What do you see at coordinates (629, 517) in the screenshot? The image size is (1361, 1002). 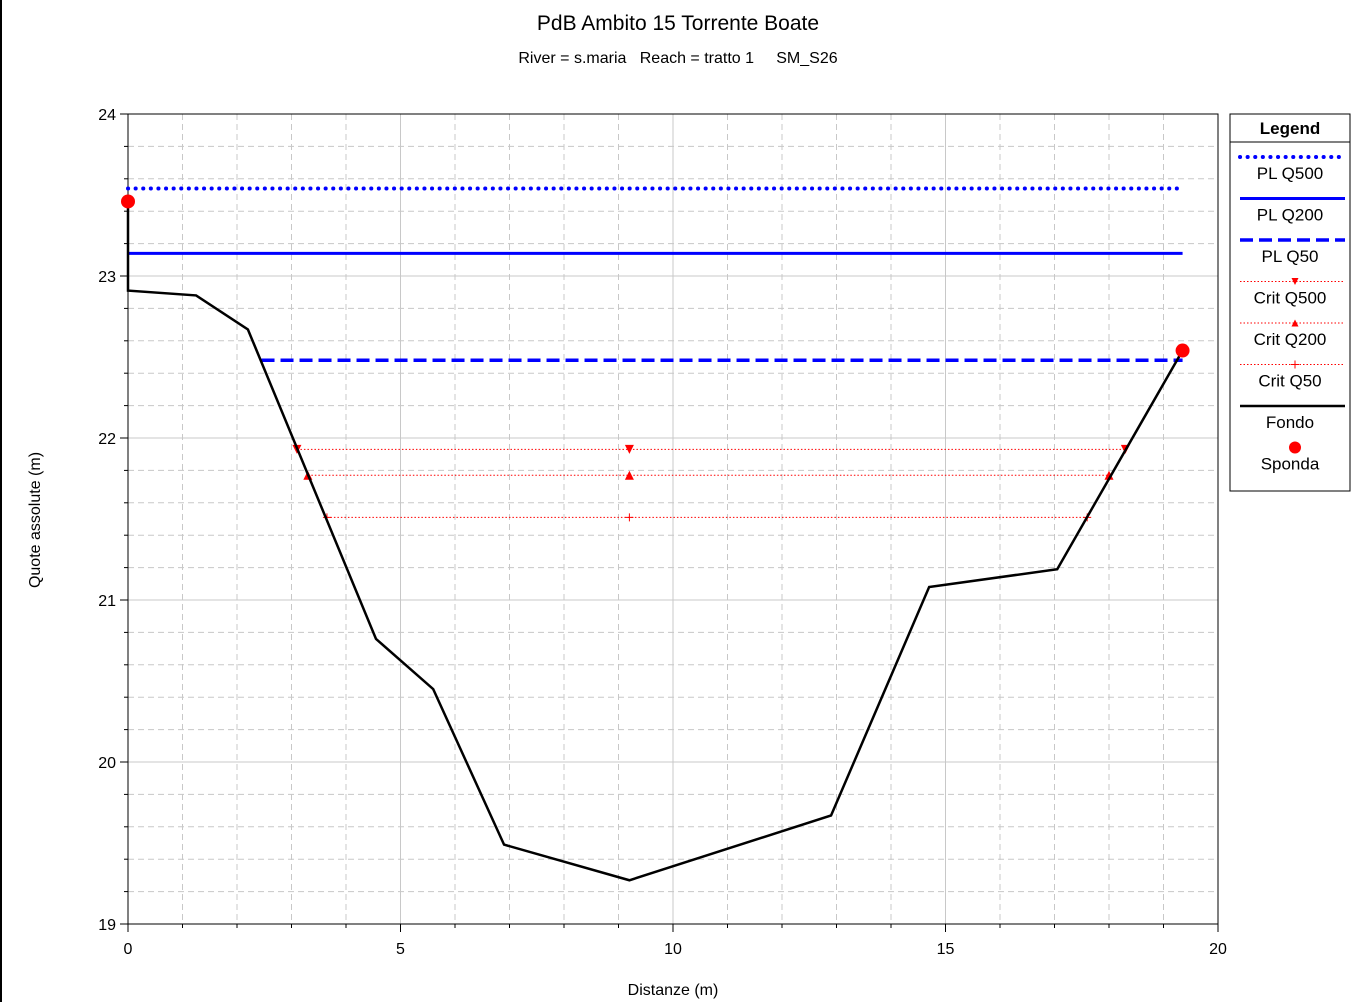 I see `data-point-crit-q50` at bounding box center [629, 517].